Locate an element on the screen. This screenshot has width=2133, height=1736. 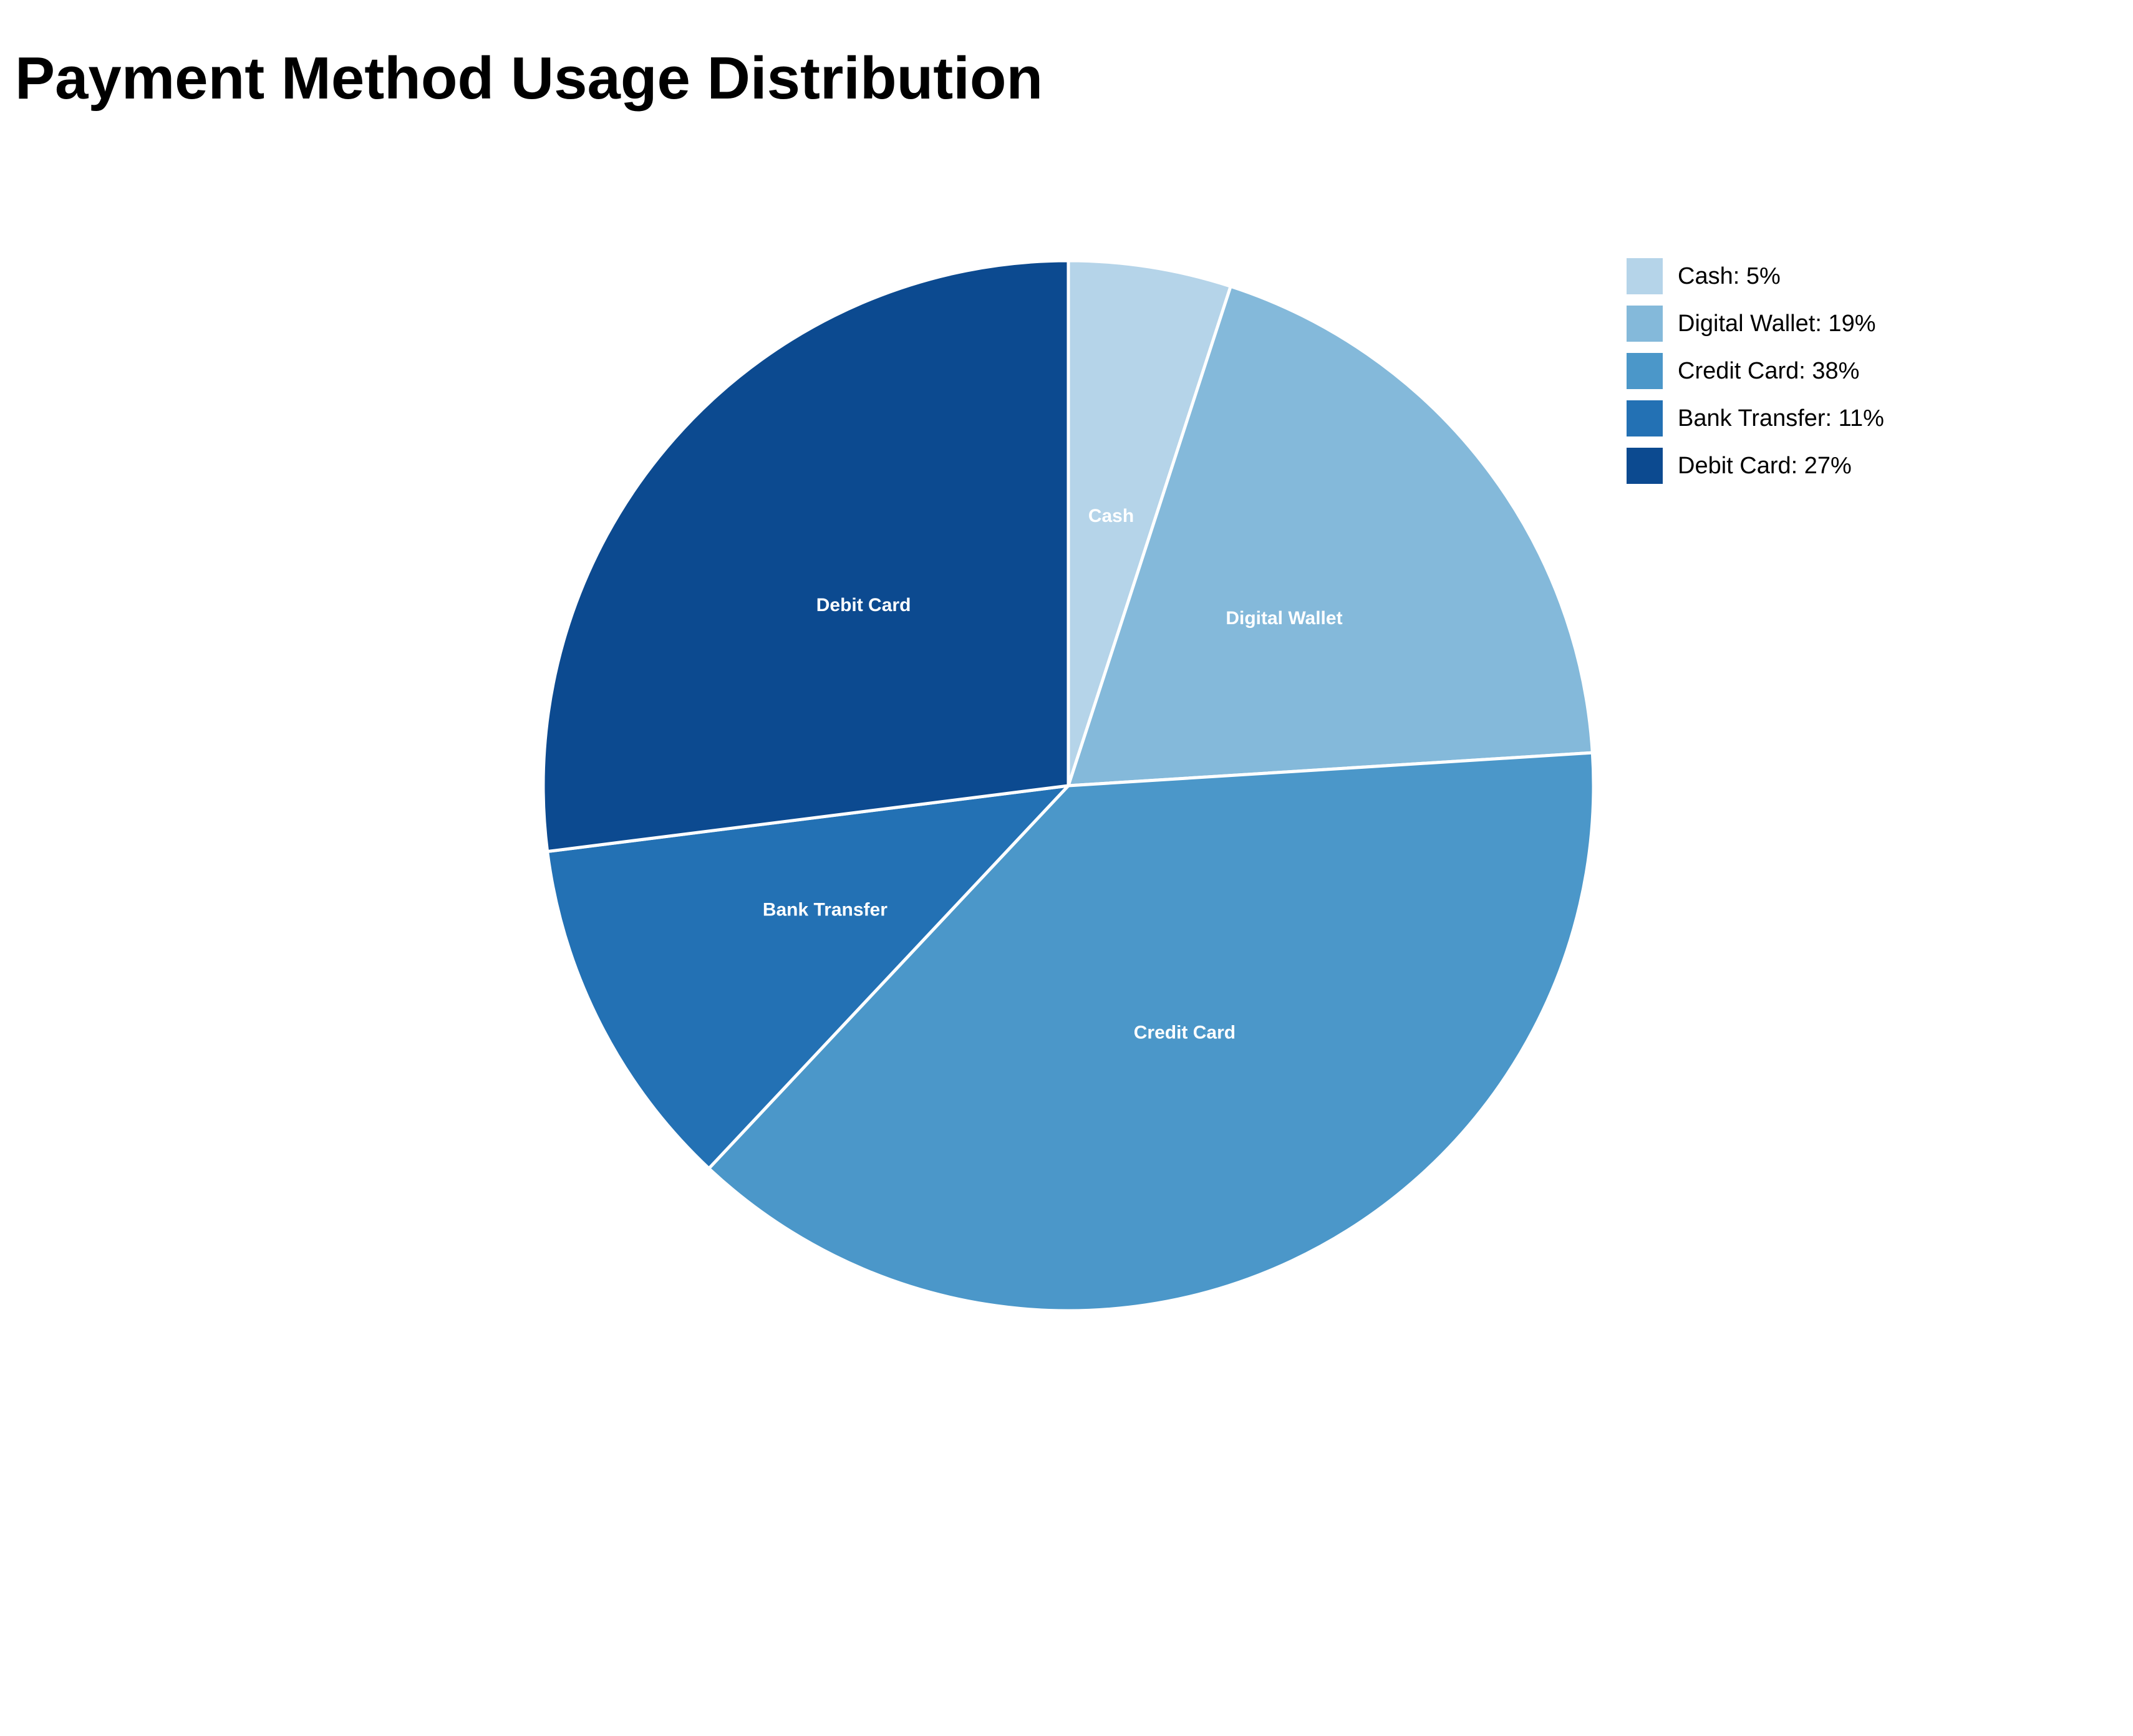
legend-swatch-debit-card is located at coordinates (1645, 466).